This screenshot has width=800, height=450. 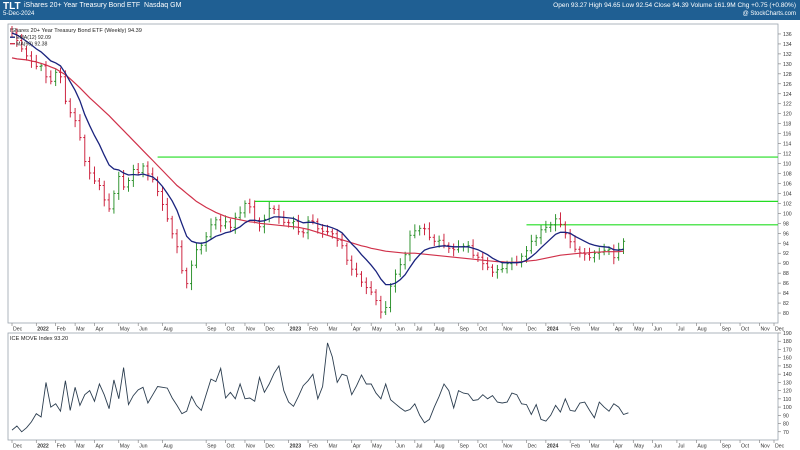 I want to click on move-x-tick-label: Mar, so click(x=595, y=447).